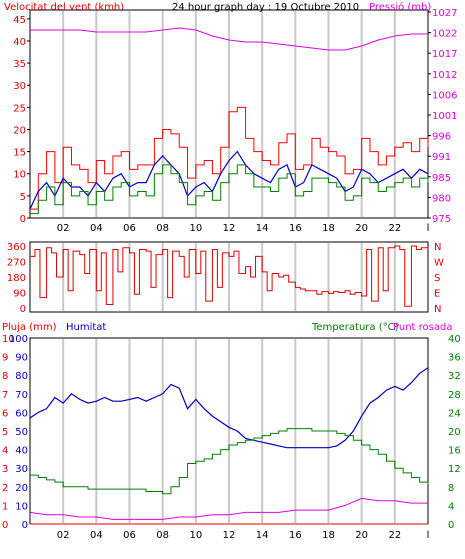 The height and width of the screenshot is (559, 465). Describe the element at coordinates (439, 263) in the screenshot. I see `compass-tick-label: W` at that location.